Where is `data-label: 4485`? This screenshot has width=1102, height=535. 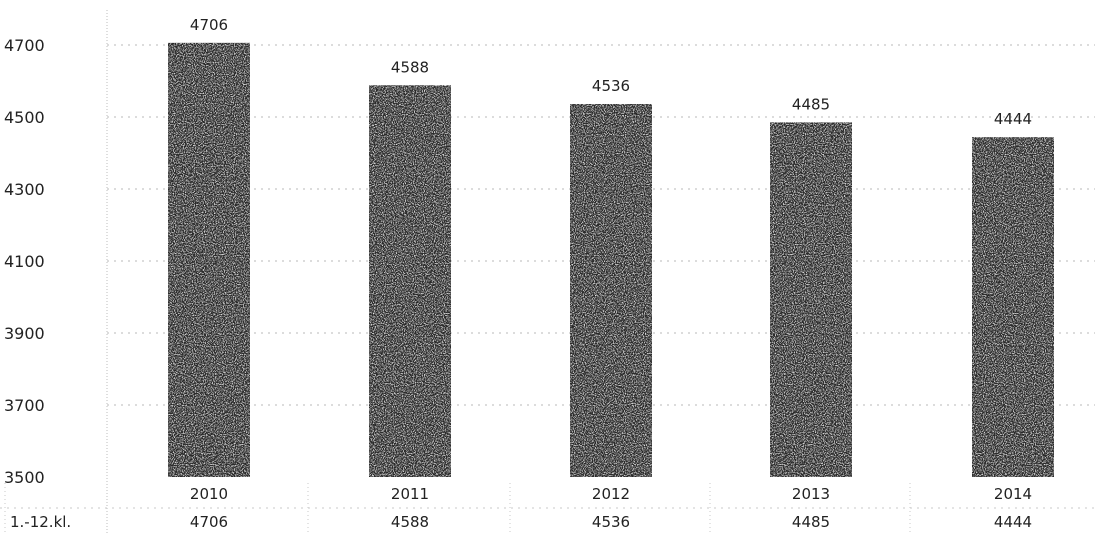
data-label: 4485 is located at coordinates (811, 104).